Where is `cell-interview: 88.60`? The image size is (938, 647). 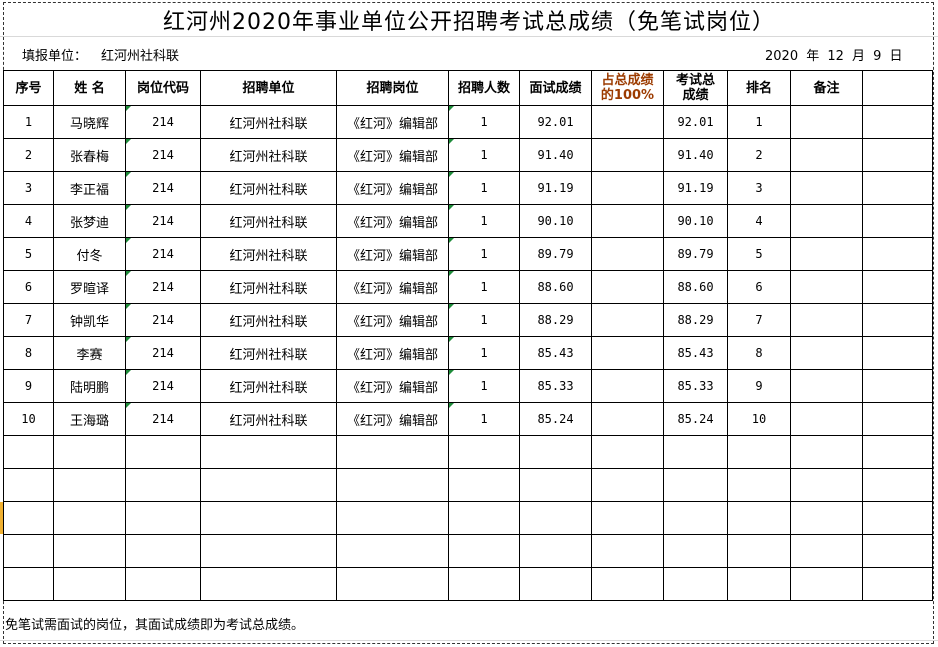 cell-interview: 88.60 is located at coordinates (555, 287).